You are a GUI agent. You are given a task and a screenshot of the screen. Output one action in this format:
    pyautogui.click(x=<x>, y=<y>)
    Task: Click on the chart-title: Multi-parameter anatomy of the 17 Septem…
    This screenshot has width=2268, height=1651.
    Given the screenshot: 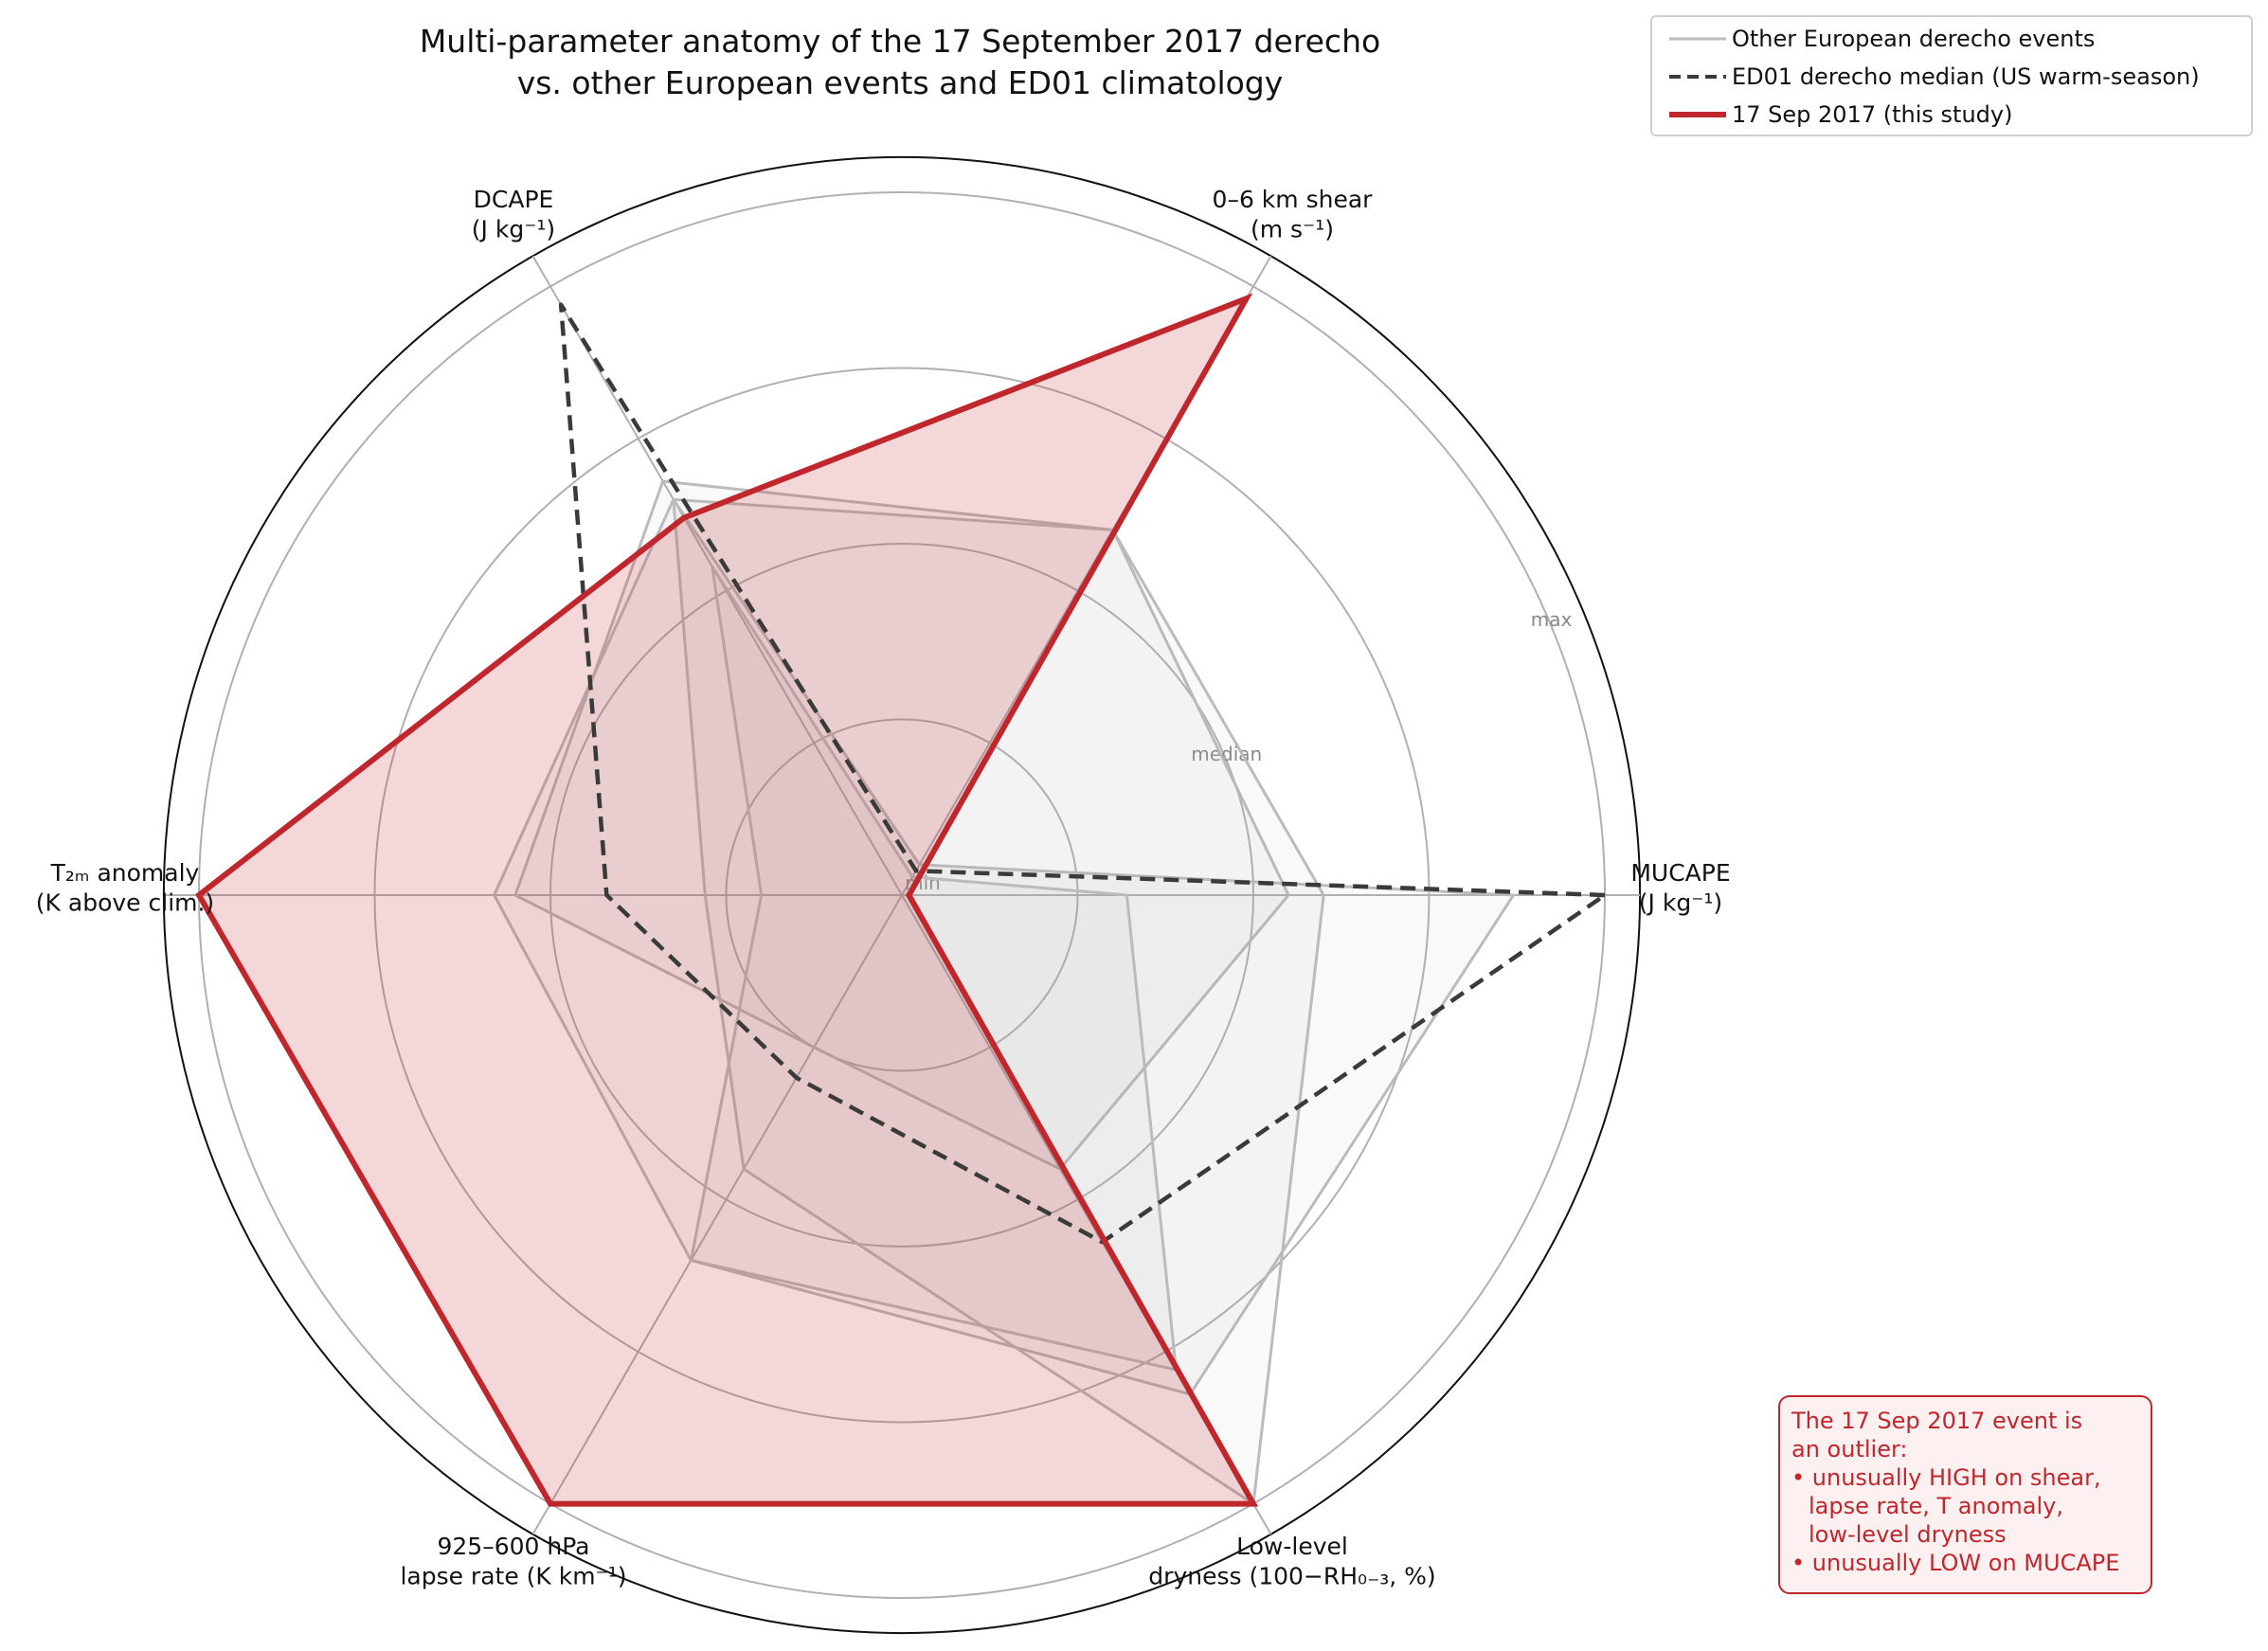 What is the action you would take?
    pyautogui.click(x=900, y=62)
    